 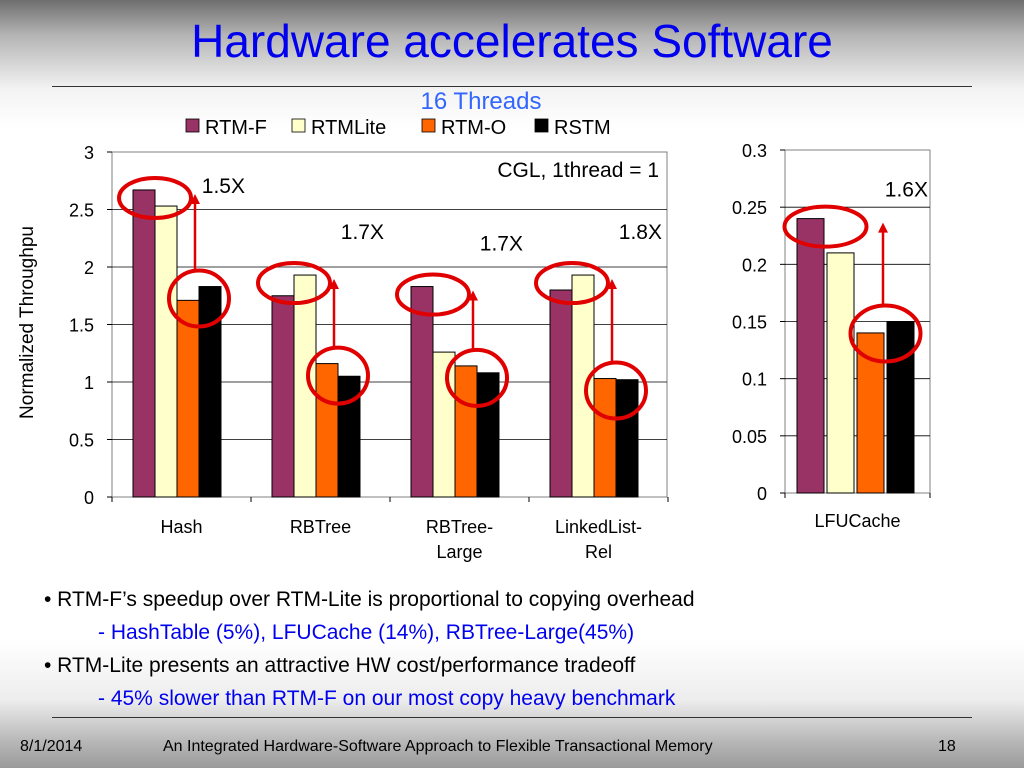 I want to click on y-tick-label: 0.05, so click(x=749, y=437).